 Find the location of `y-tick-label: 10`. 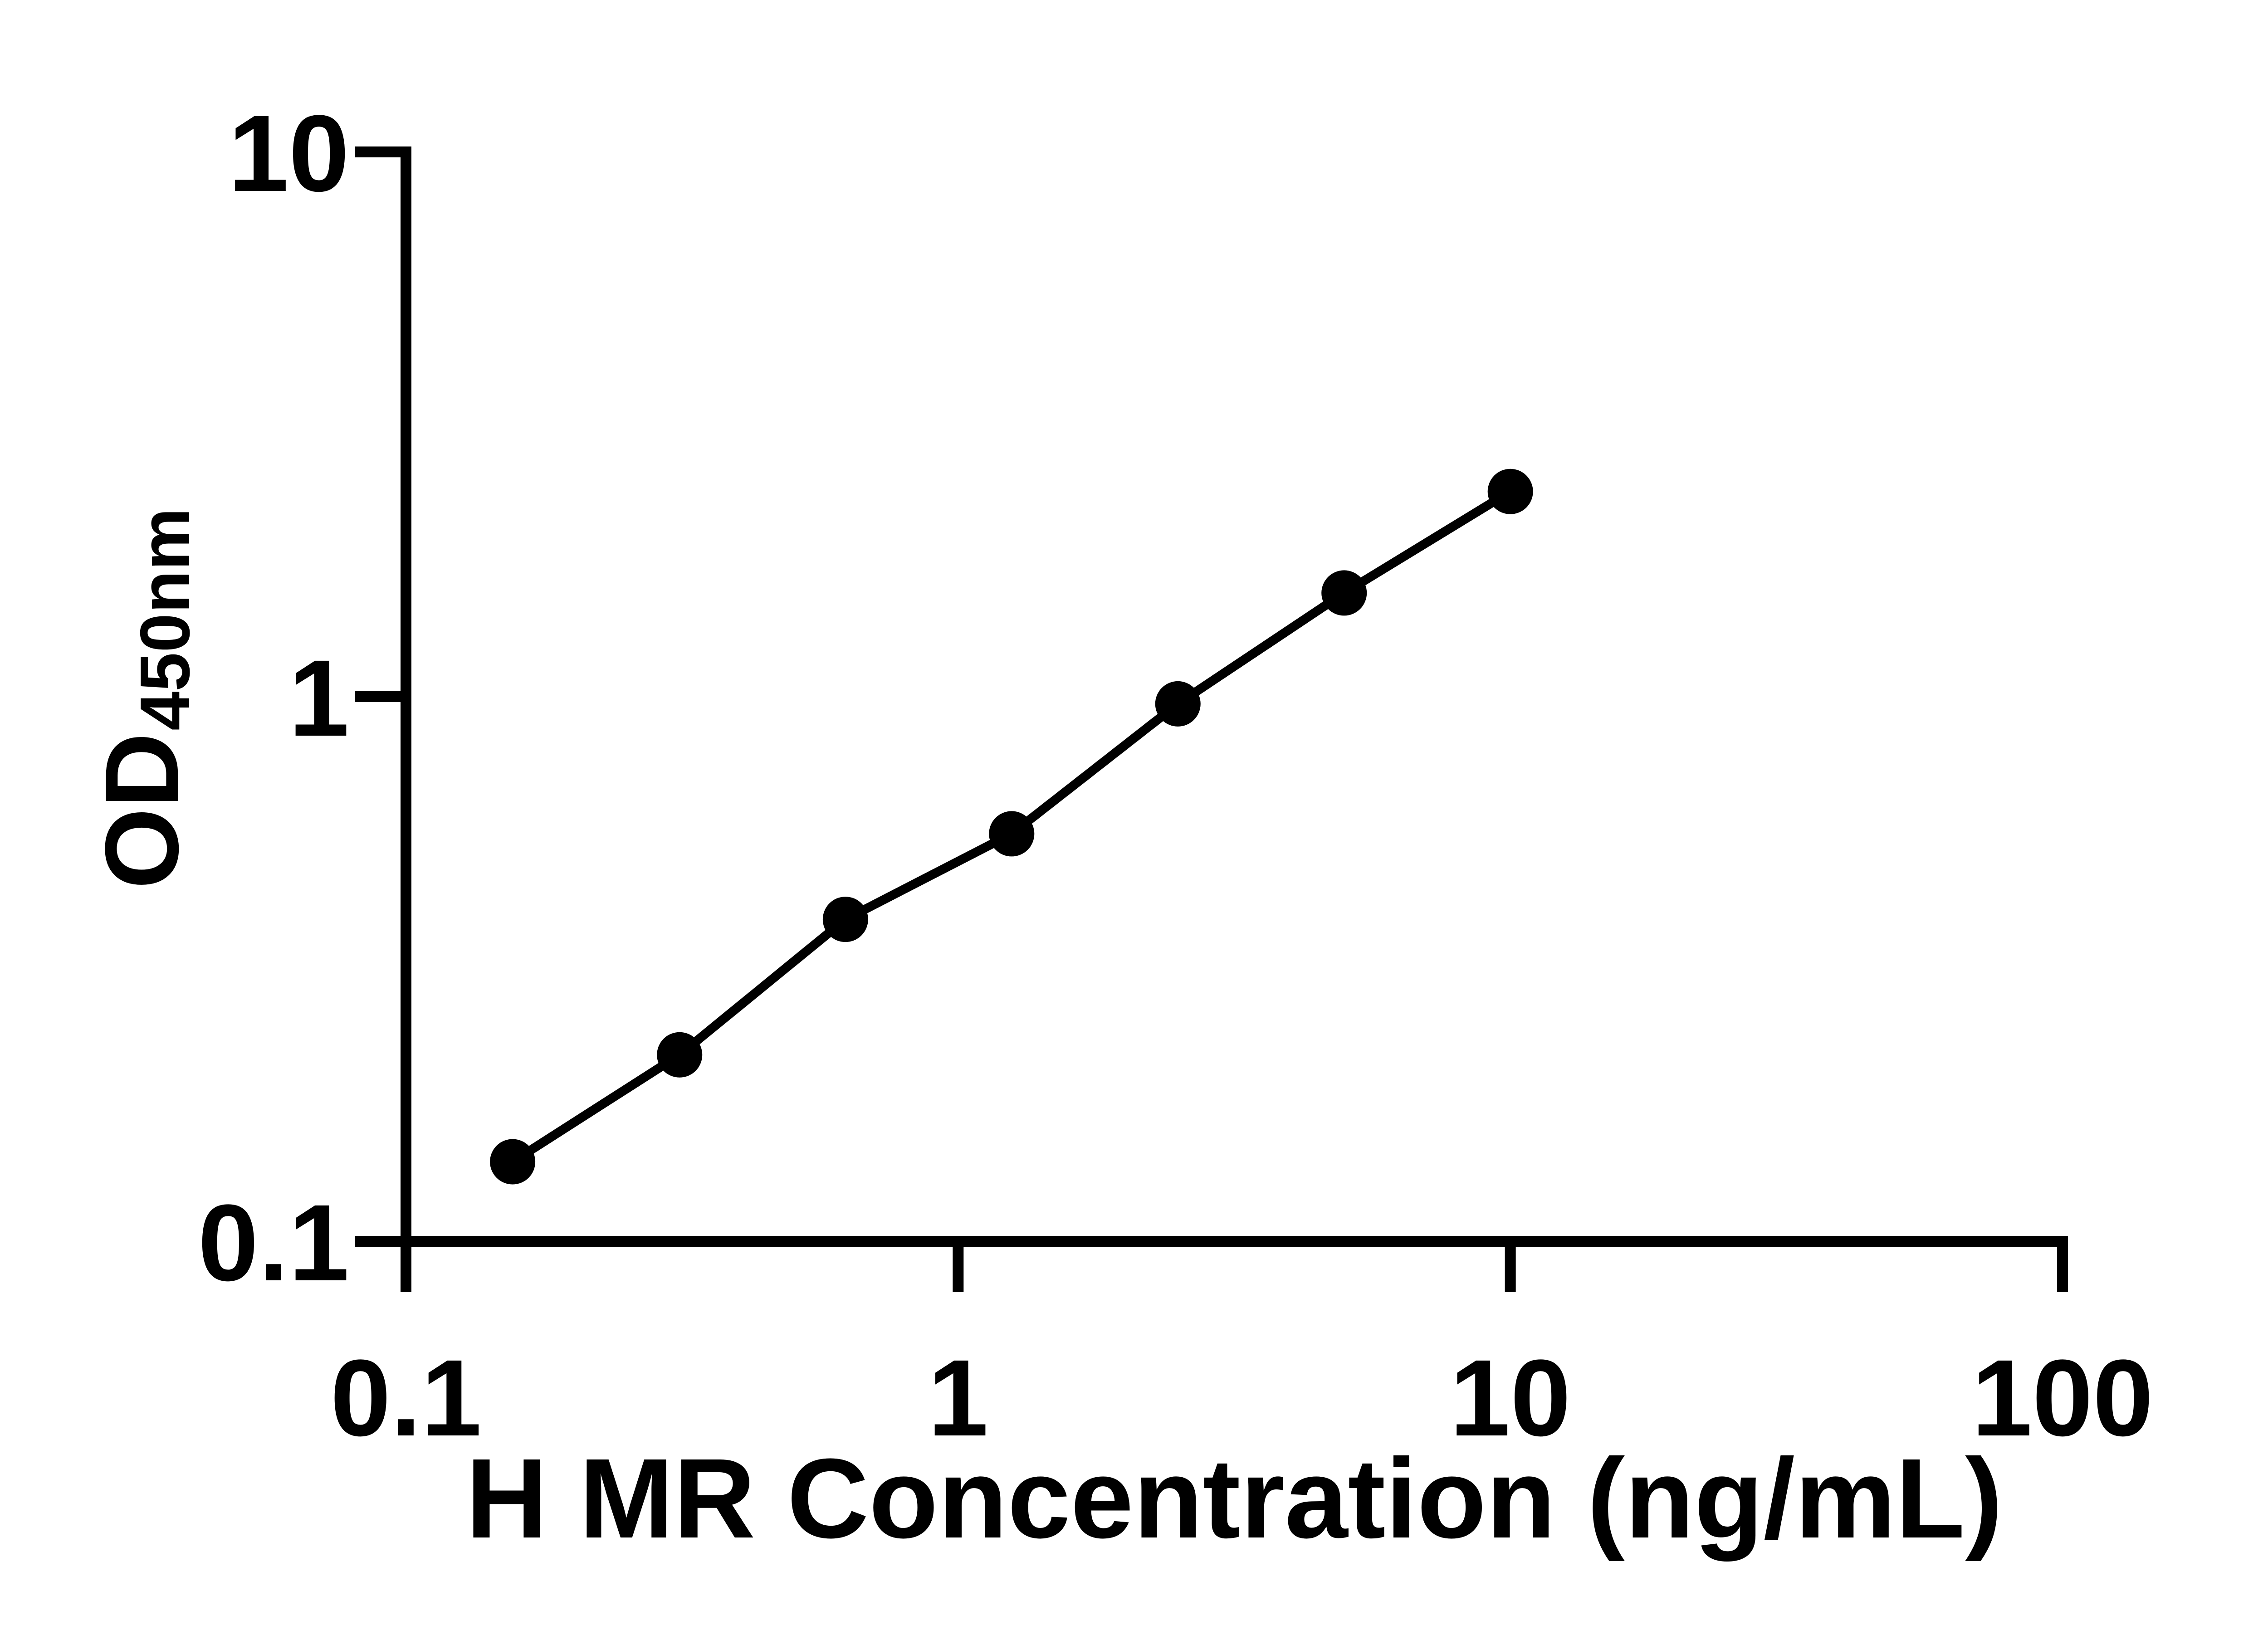

y-tick-label: 10 is located at coordinates (289, 154).